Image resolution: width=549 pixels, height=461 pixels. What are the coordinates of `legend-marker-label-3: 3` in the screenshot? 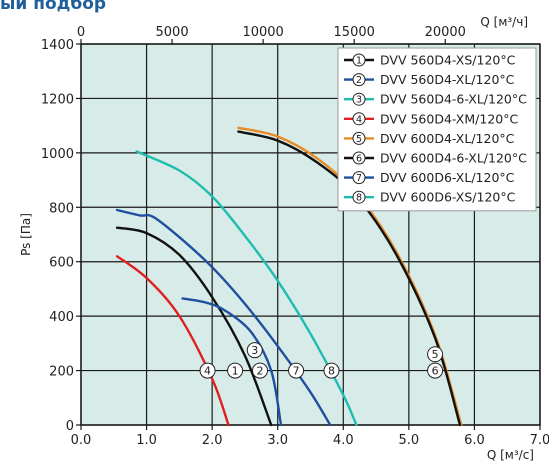 It's located at (359, 100).